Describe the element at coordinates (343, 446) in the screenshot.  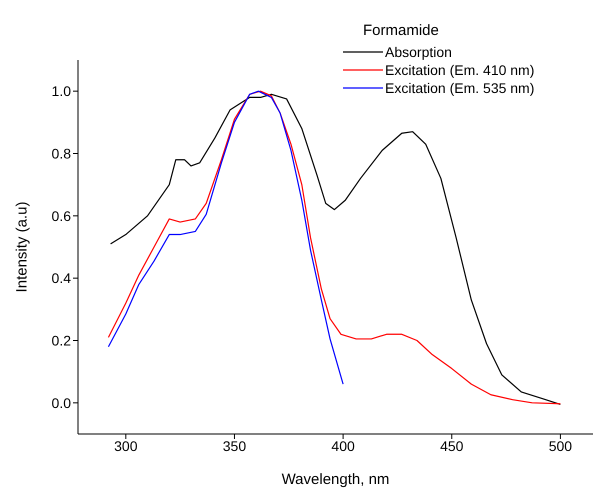
I see `x-tick-label: 400` at that location.